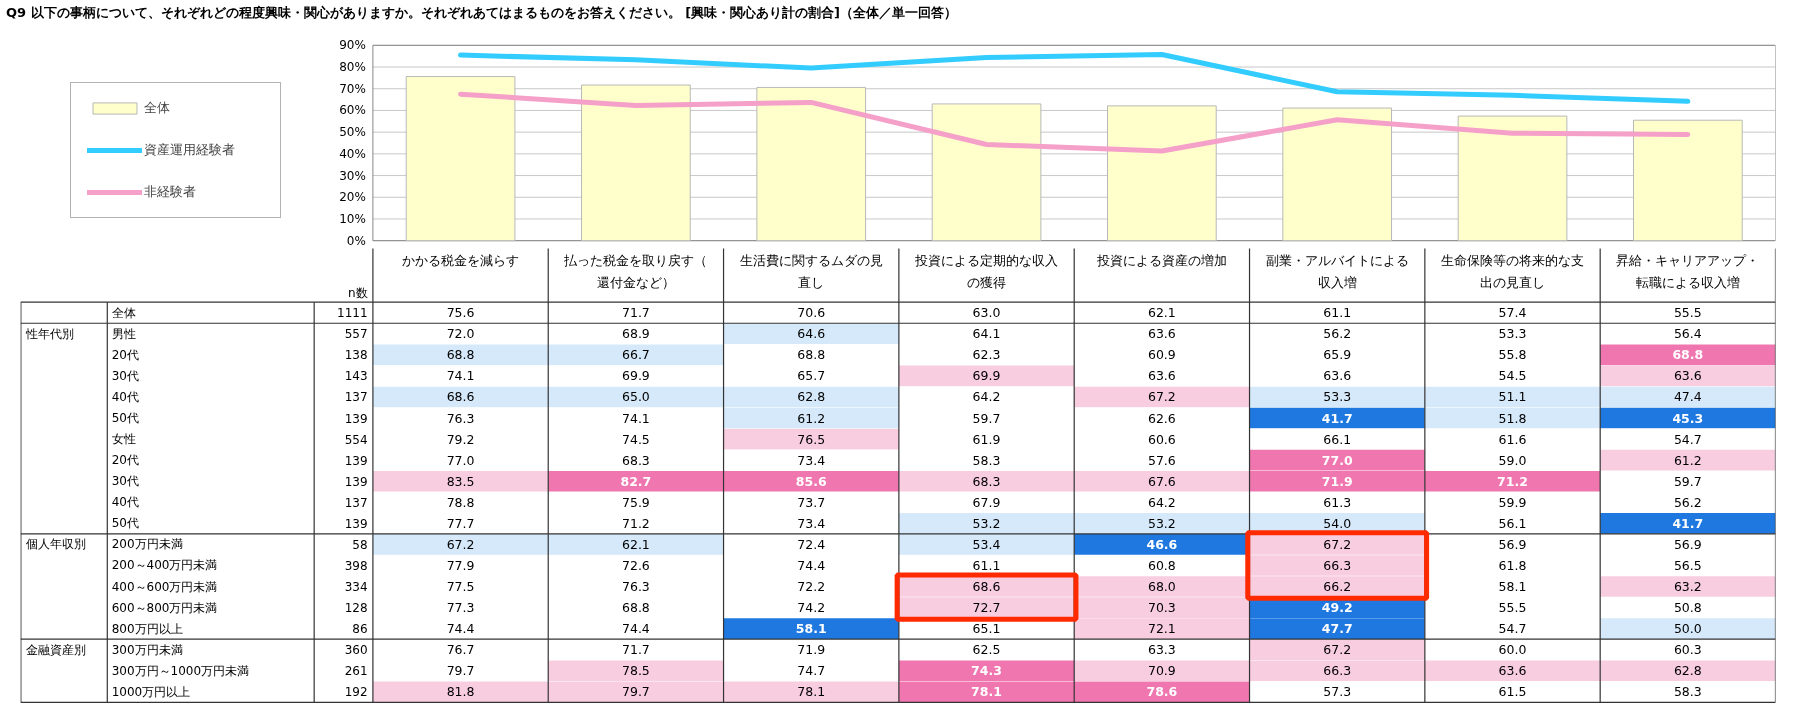  I want to click on data-label: 59.9, so click(1512, 502).